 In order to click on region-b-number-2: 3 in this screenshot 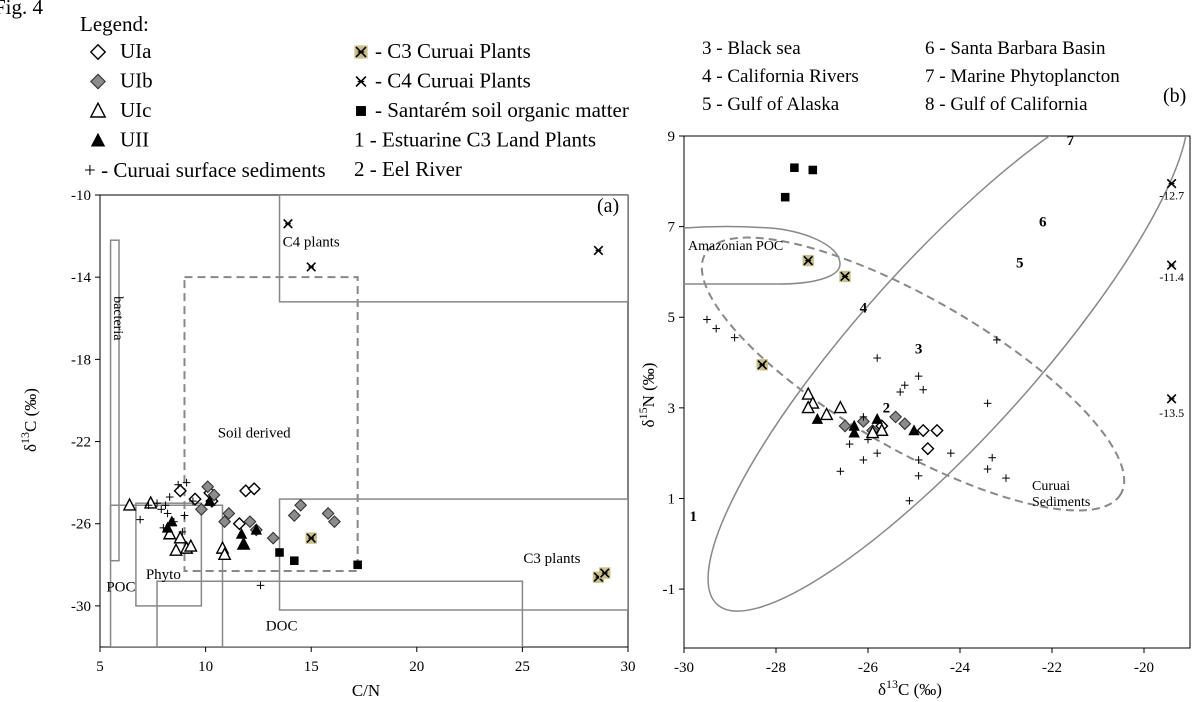, I will do `click(919, 349)`.